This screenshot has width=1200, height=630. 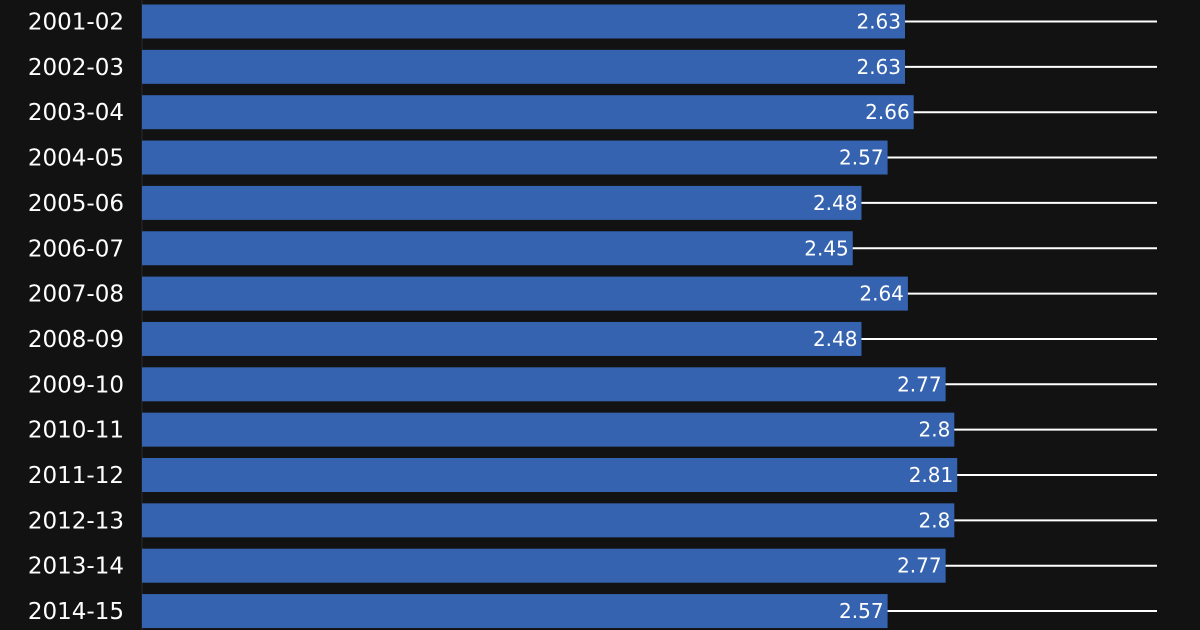 I want to click on value-label-2005-06: 2.48, so click(x=835, y=203).